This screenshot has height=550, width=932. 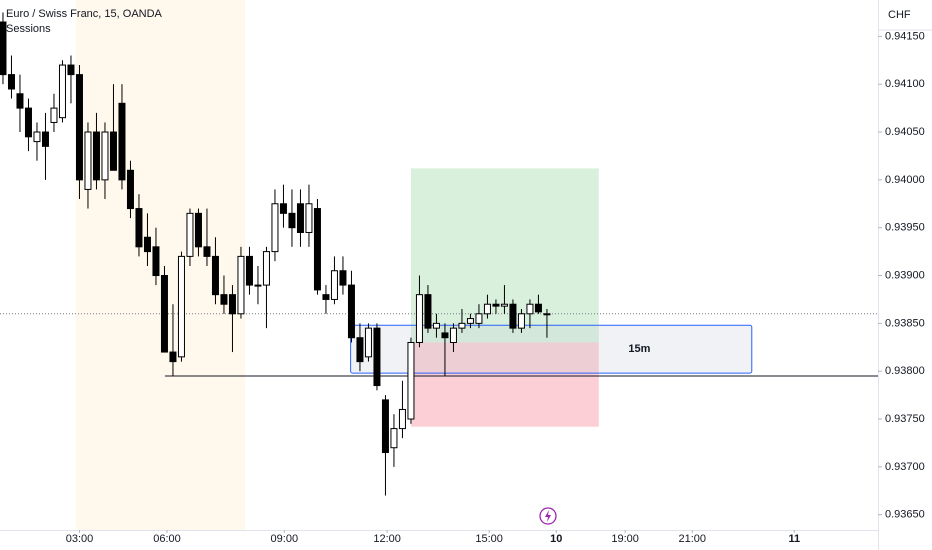 I want to click on x-tick-label: 10, so click(x=556, y=539).